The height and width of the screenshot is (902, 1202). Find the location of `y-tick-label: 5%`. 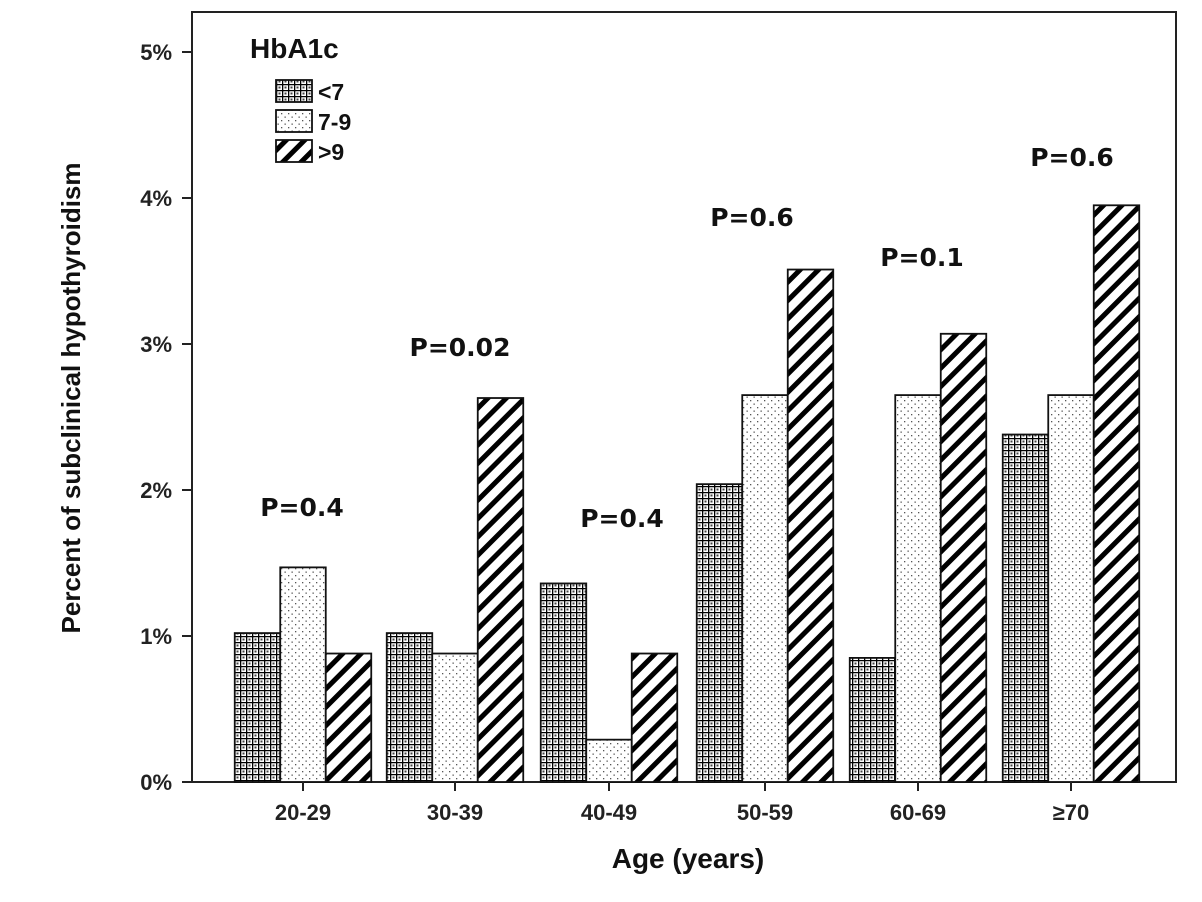

y-tick-label: 5% is located at coordinates (156, 52).